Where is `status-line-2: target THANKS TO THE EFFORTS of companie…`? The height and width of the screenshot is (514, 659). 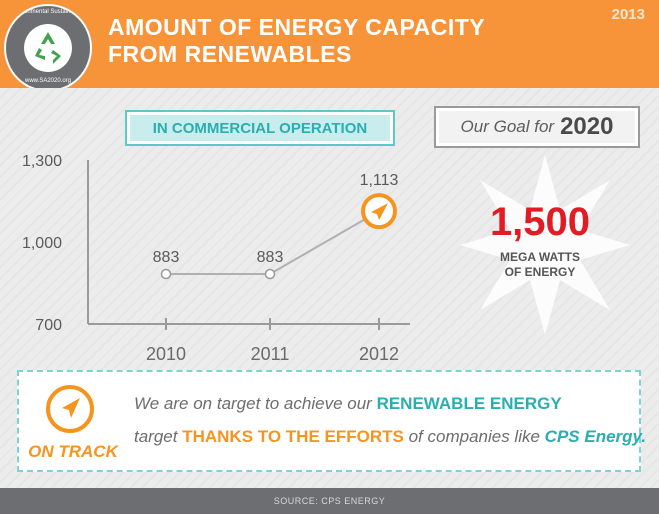
status-line-2: target THANKS TO THE EFFORTS of companie… is located at coordinates (390, 437).